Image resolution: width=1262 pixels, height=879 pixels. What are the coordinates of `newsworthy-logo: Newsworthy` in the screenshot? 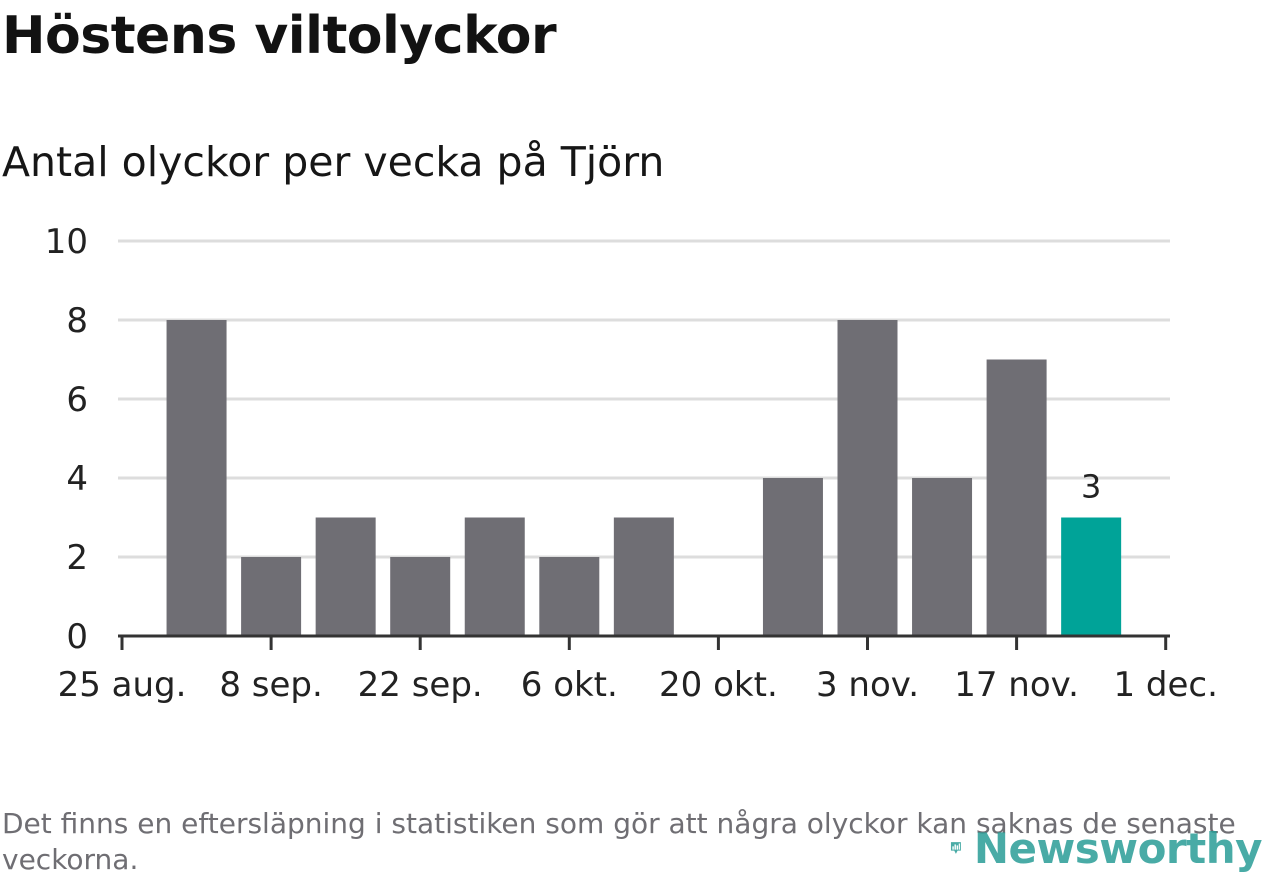 It's located at (1106, 848).